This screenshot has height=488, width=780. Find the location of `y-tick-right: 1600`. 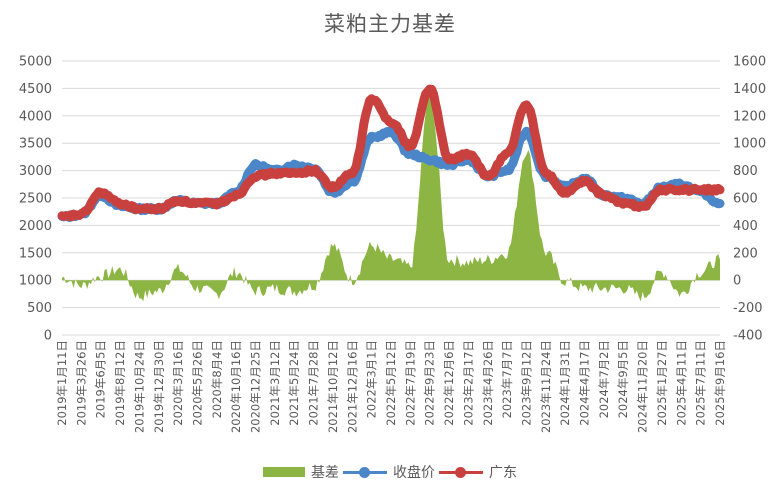

y-tick-right: 1600 is located at coordinates (749, 62).